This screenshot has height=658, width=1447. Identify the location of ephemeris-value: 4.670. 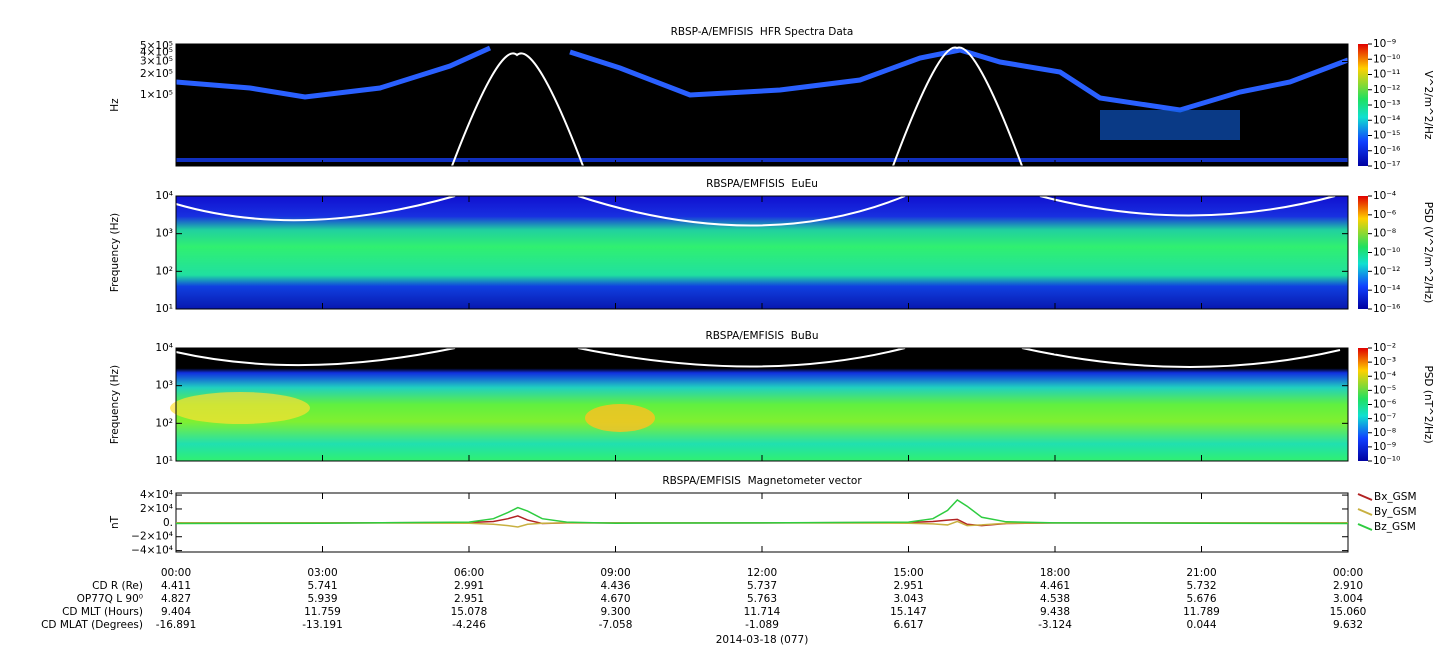
(615, 599).